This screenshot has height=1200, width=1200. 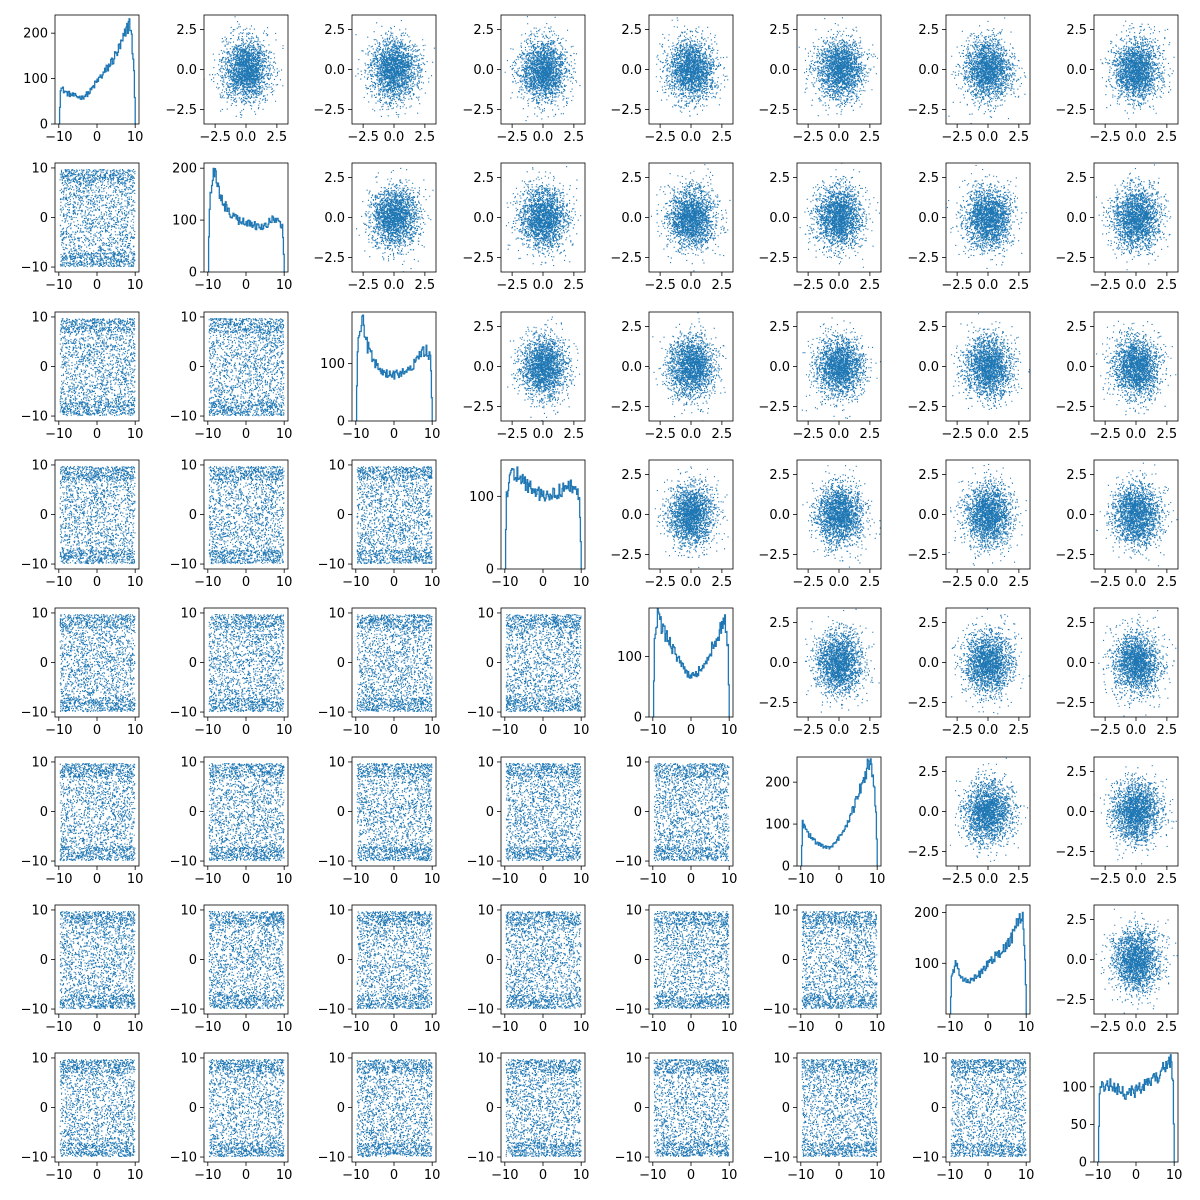 I want to click on subplot-r7-c1: −10 0 10 −10 0 10, so click(x=231, y=1117).